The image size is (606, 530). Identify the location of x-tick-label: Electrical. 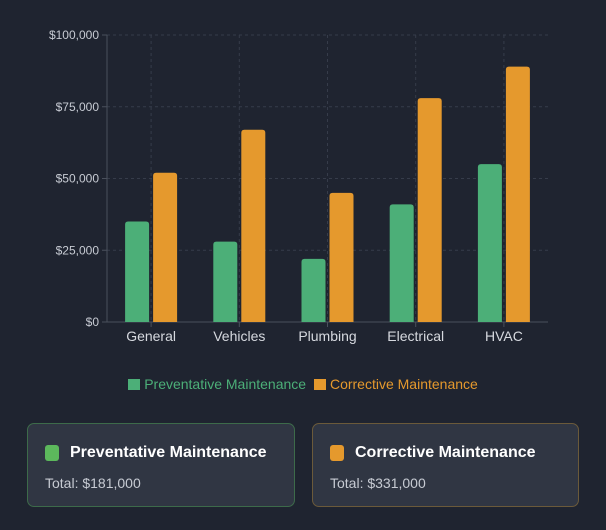
(415, 336).